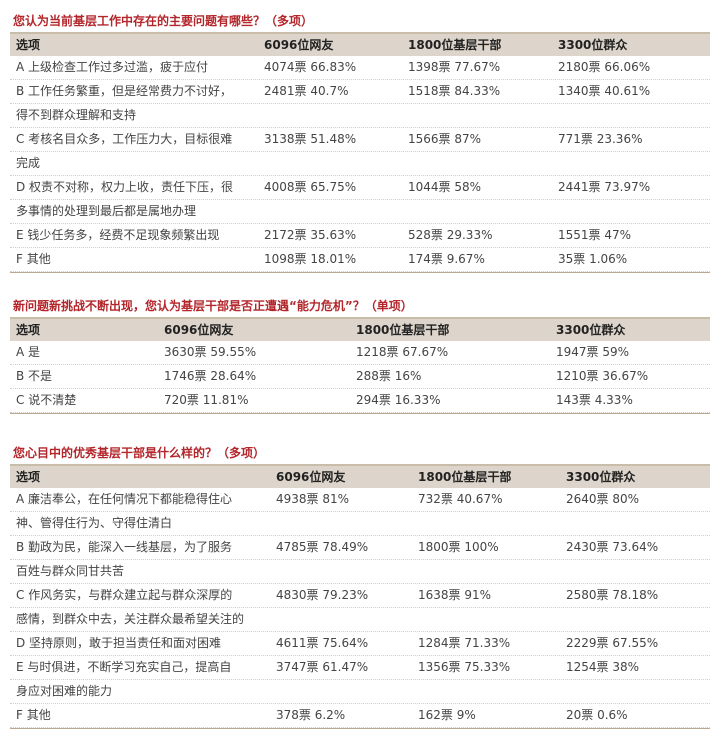  What do you see at coordinates (594, 400) in the screenshot?
I see `public-votes: 143票 4.33%` at bounding box center [594, 400].